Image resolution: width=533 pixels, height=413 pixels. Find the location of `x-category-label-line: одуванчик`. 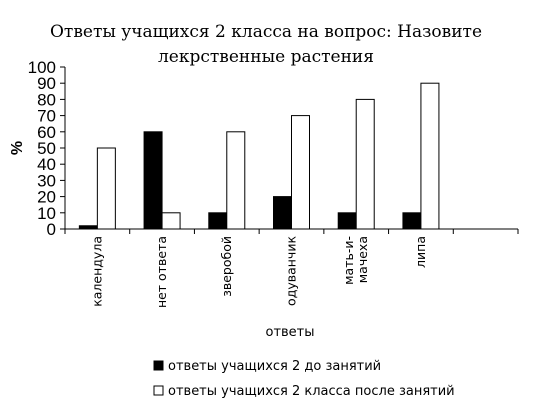

x-category-label-line: одуванчик is located at coordinates (291, 271).